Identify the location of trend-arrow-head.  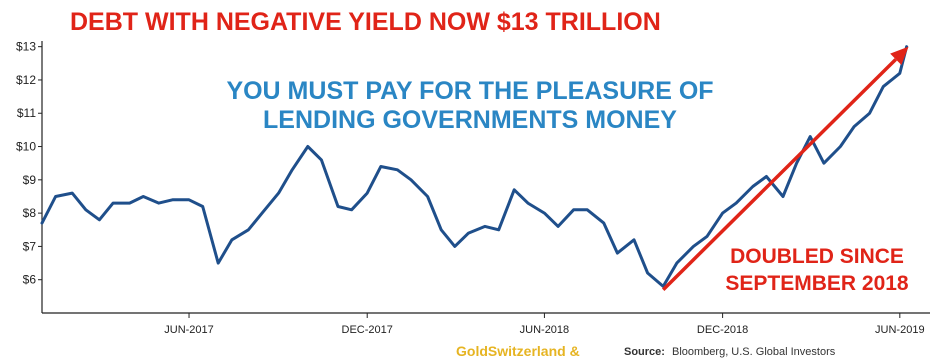
(899, 56).